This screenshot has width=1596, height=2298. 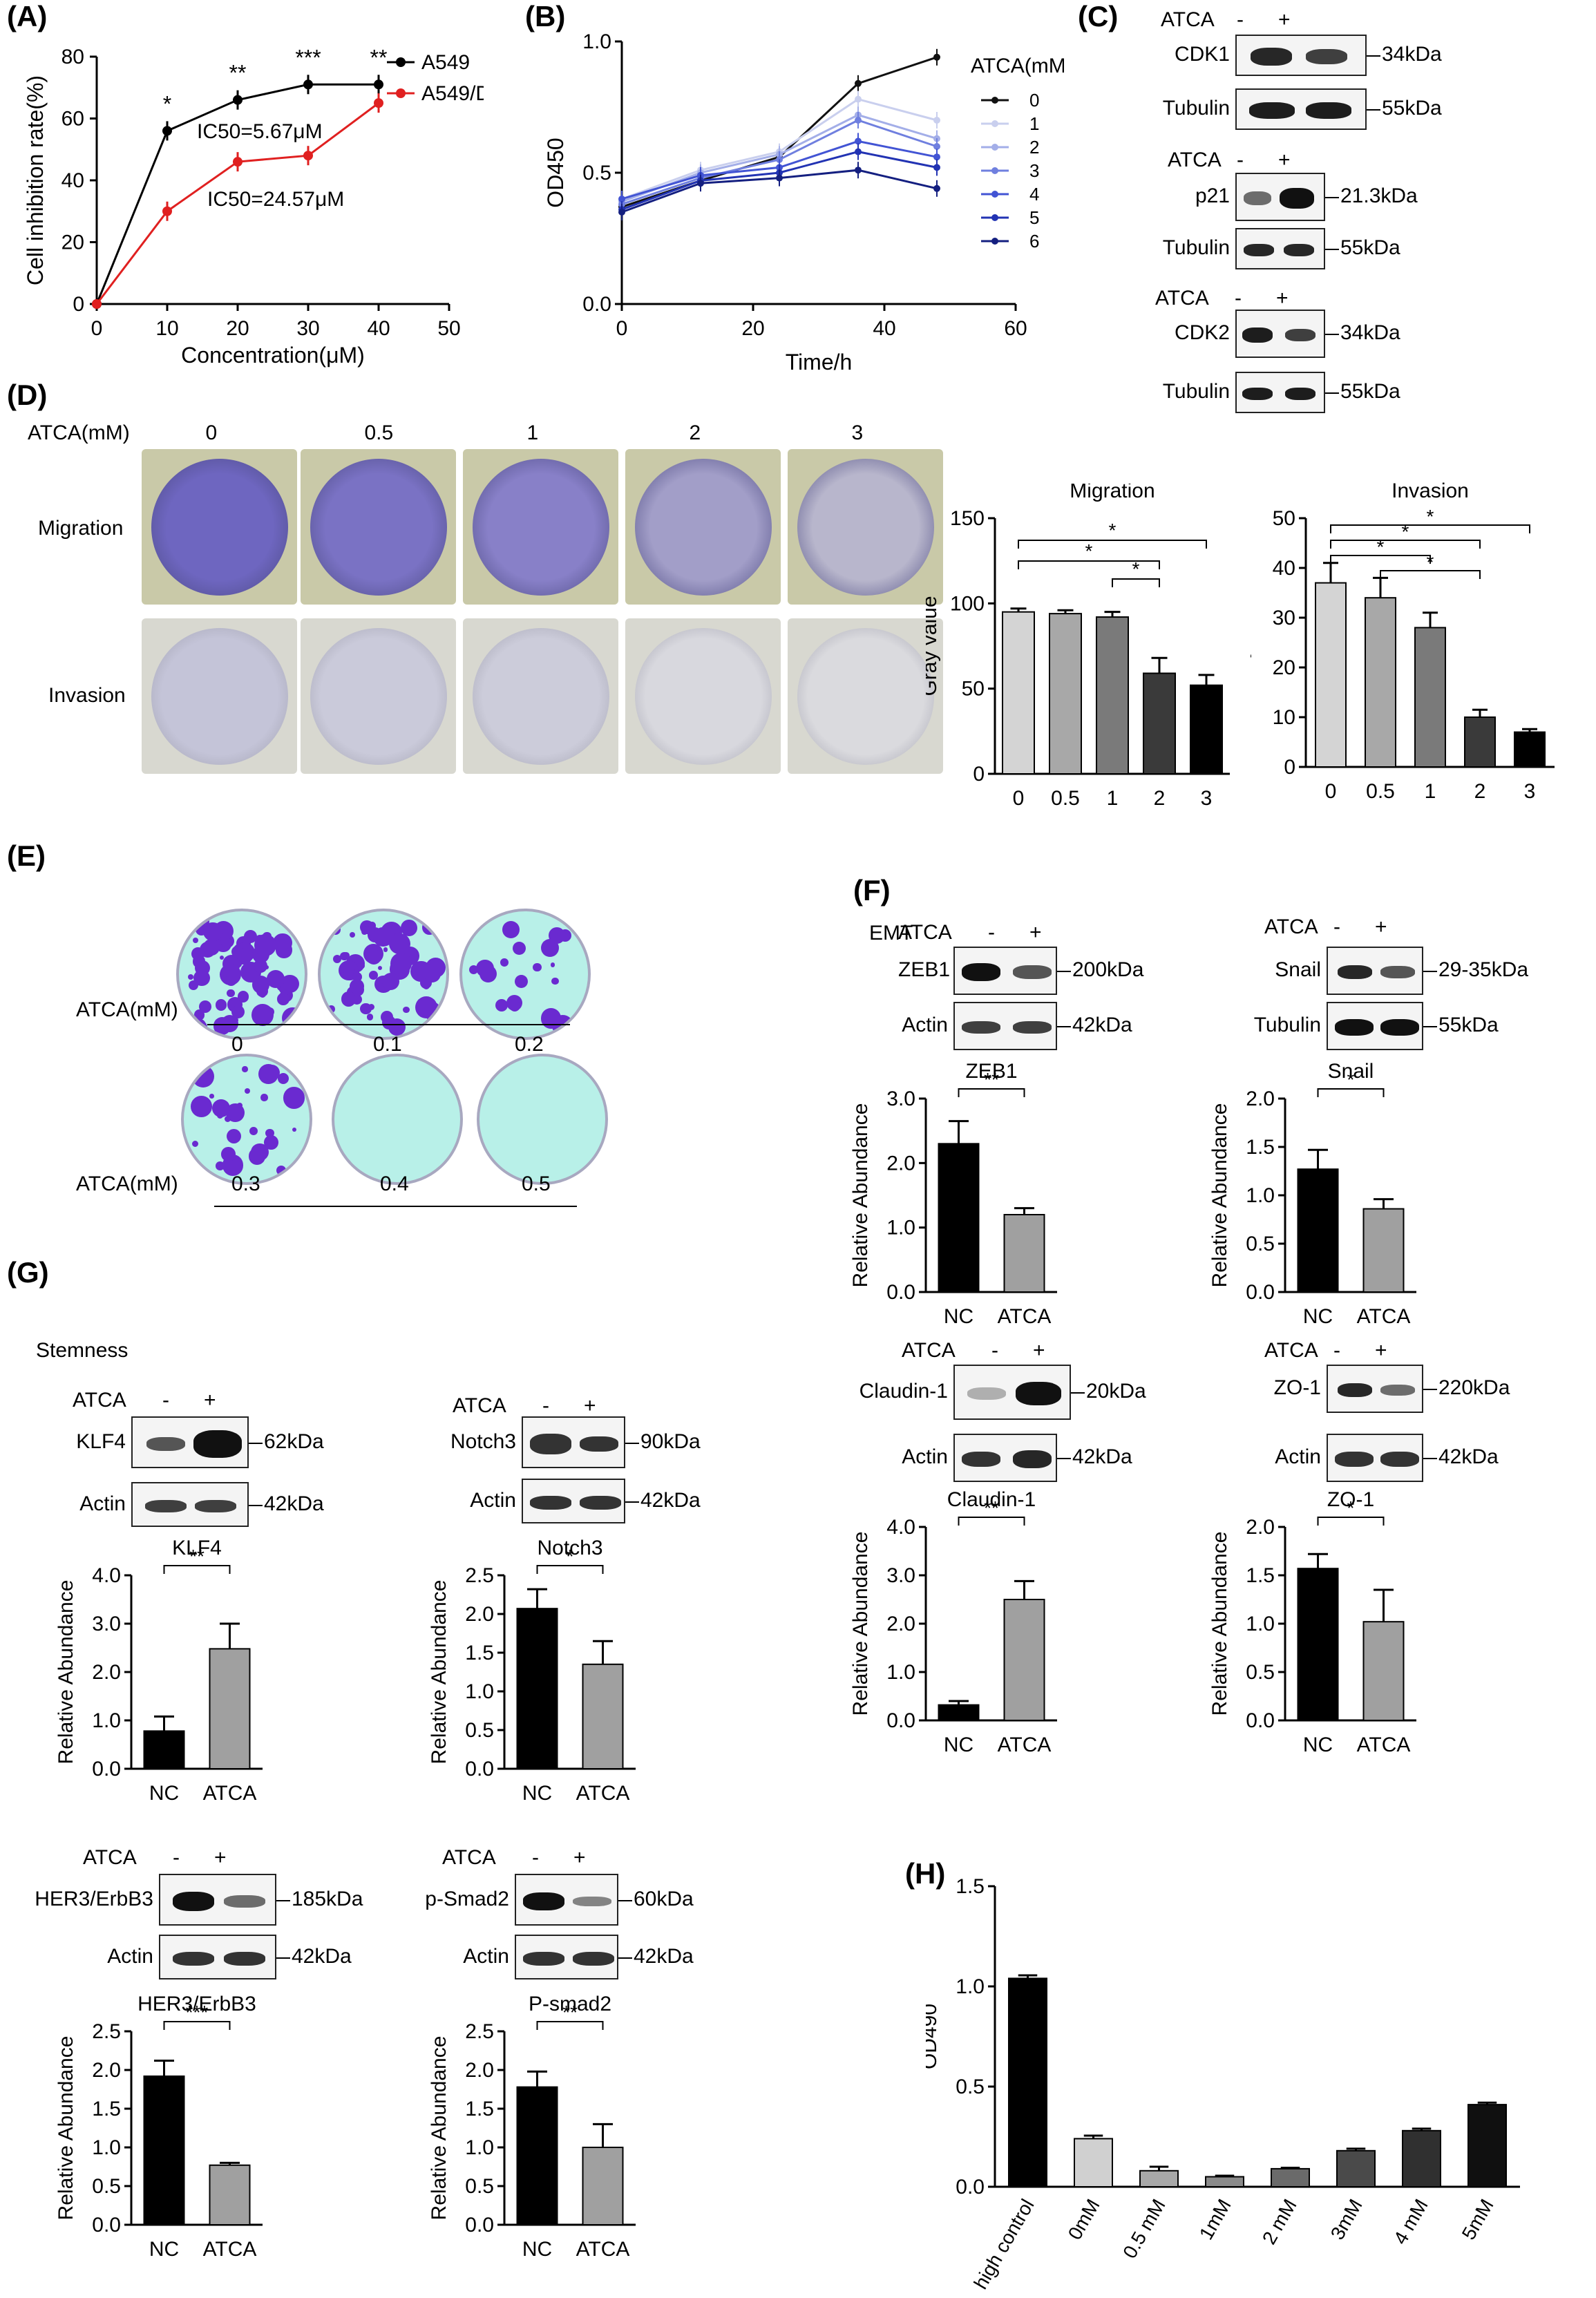 I want to click on colony-dish, so click(x=525, y=974).